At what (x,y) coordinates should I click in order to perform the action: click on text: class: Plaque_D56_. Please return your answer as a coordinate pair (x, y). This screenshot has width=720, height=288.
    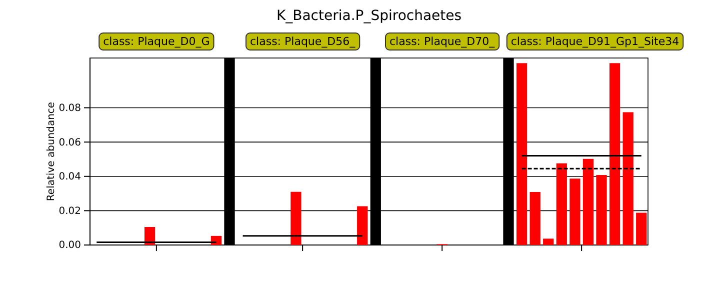
    Looking at the image, I should click on (303, 41).